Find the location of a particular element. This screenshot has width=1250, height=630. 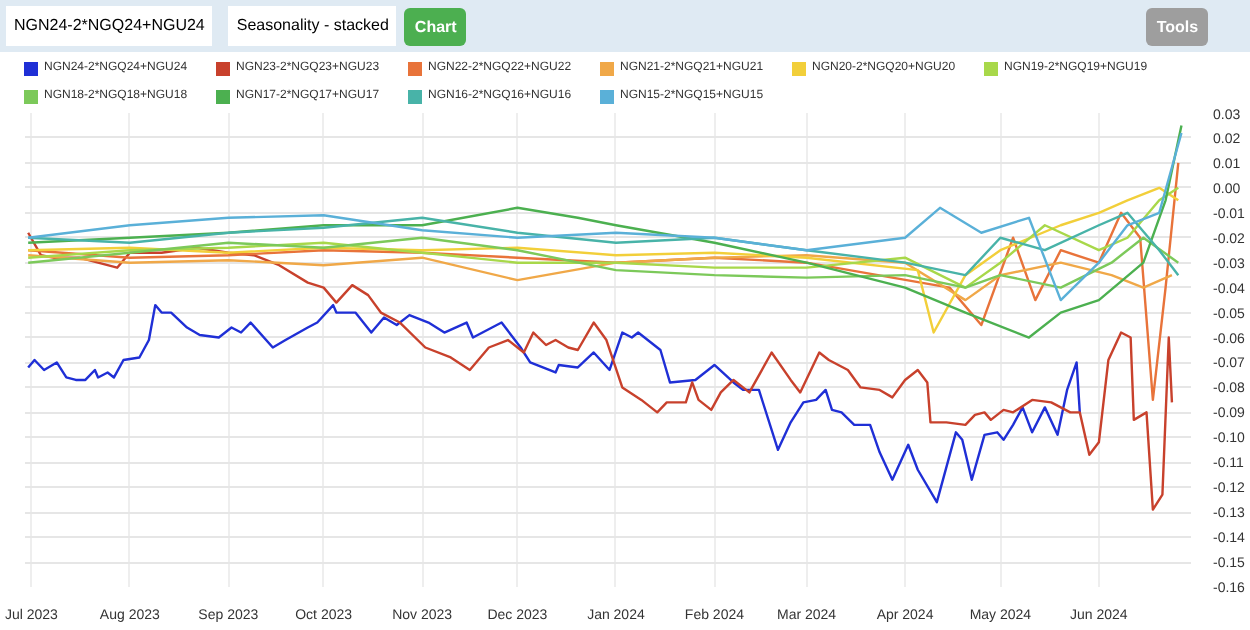

text: Chart is located at coordinates (435, 26).